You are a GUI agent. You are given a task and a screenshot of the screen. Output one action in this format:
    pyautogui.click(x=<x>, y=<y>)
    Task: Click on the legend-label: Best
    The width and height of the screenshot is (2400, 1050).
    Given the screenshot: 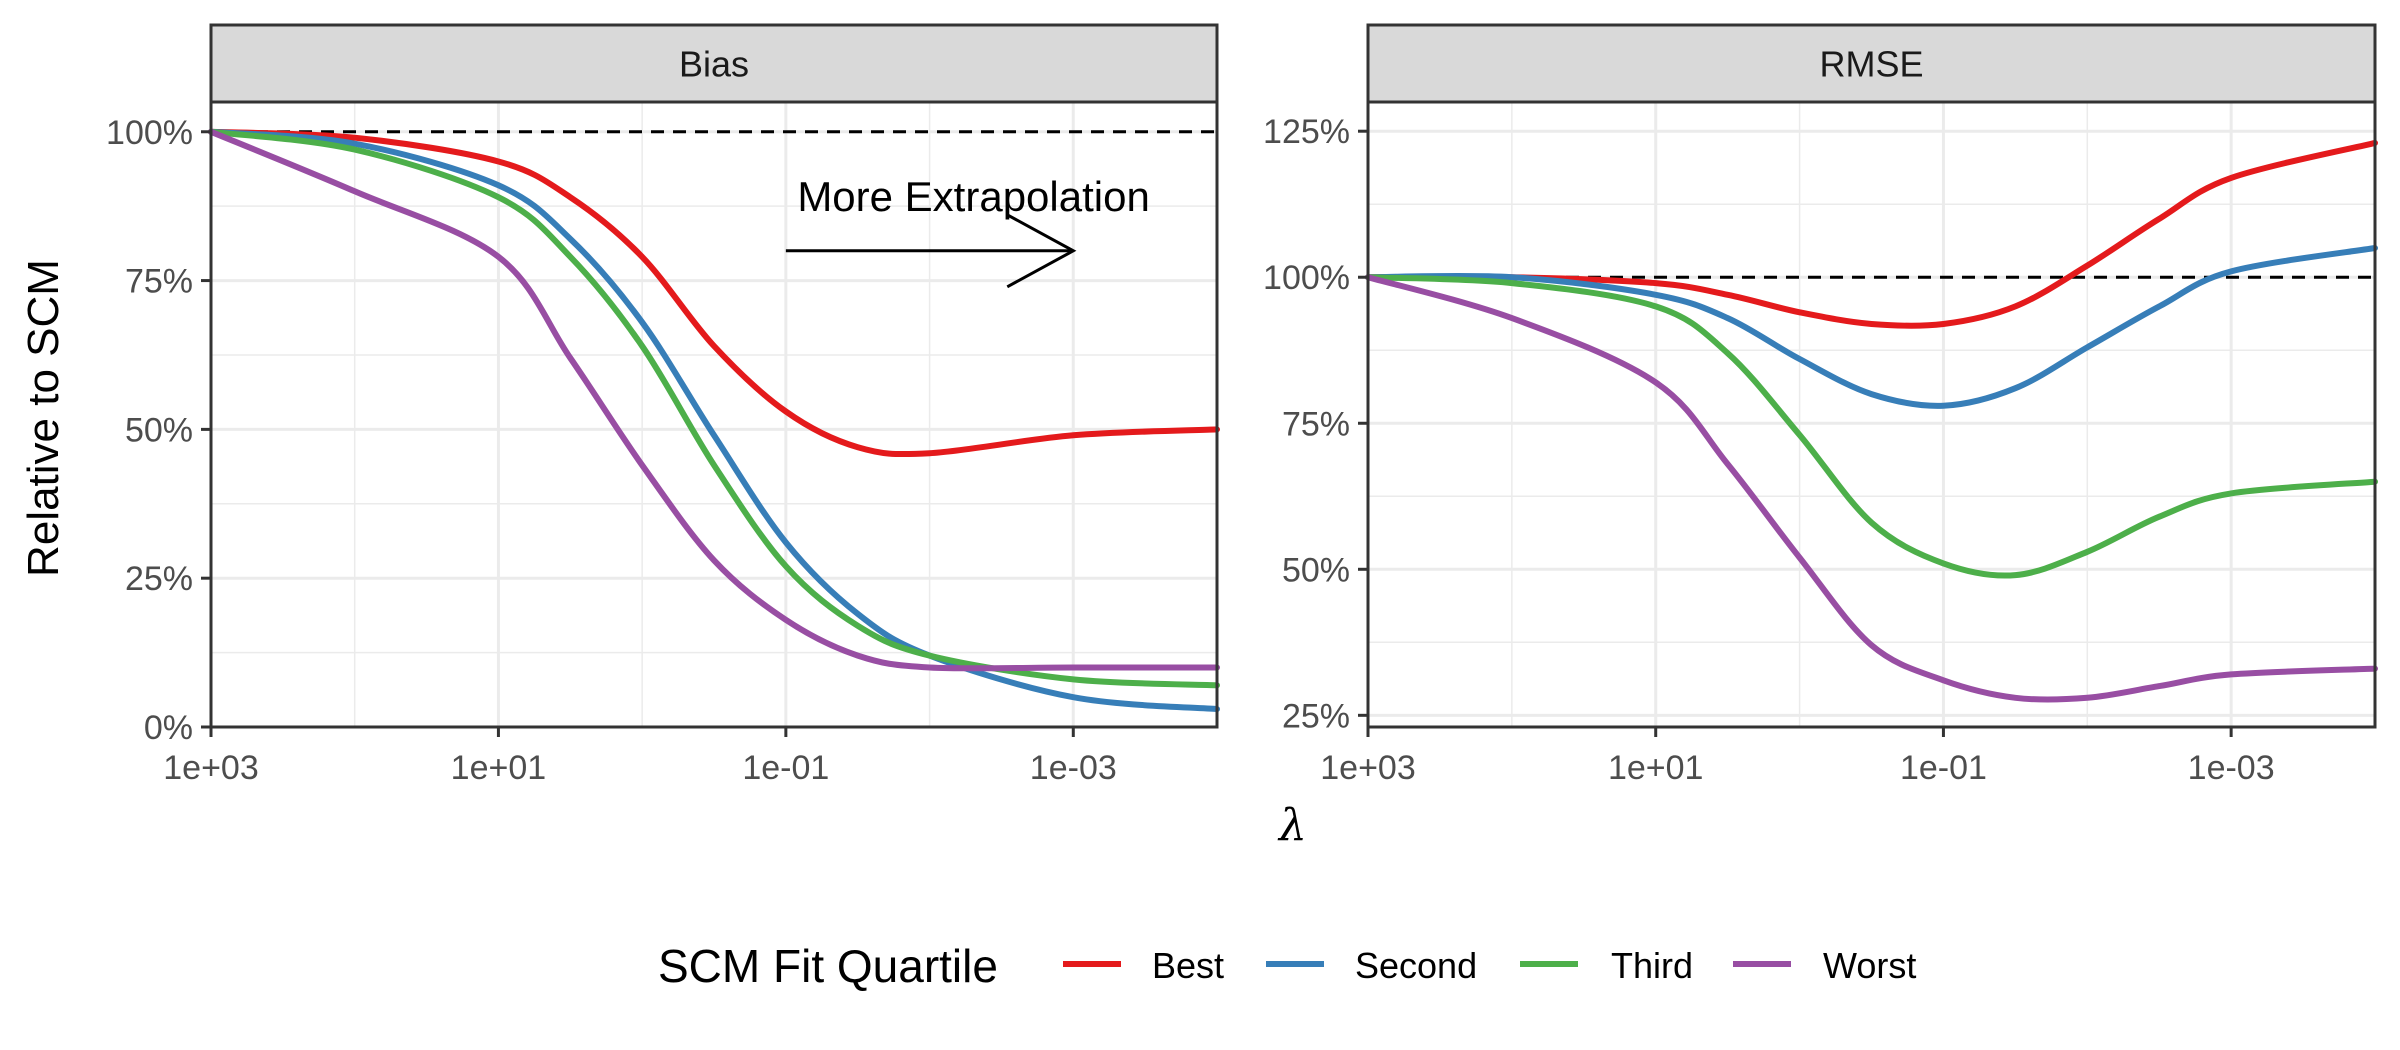 What is the action you would take?
    pyautogui.click(x=1188, y=965)
    